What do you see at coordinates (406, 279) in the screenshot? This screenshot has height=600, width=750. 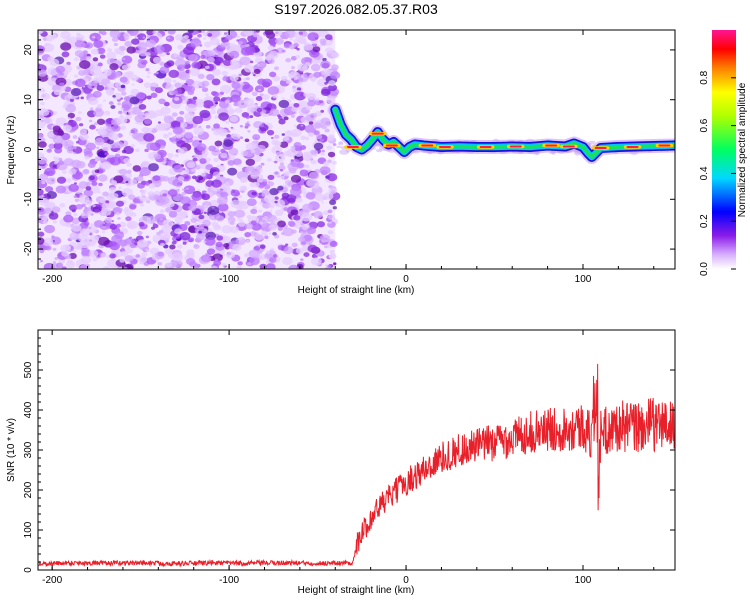 I see `x-tick-label: 0` at bounding box center [406, 279].